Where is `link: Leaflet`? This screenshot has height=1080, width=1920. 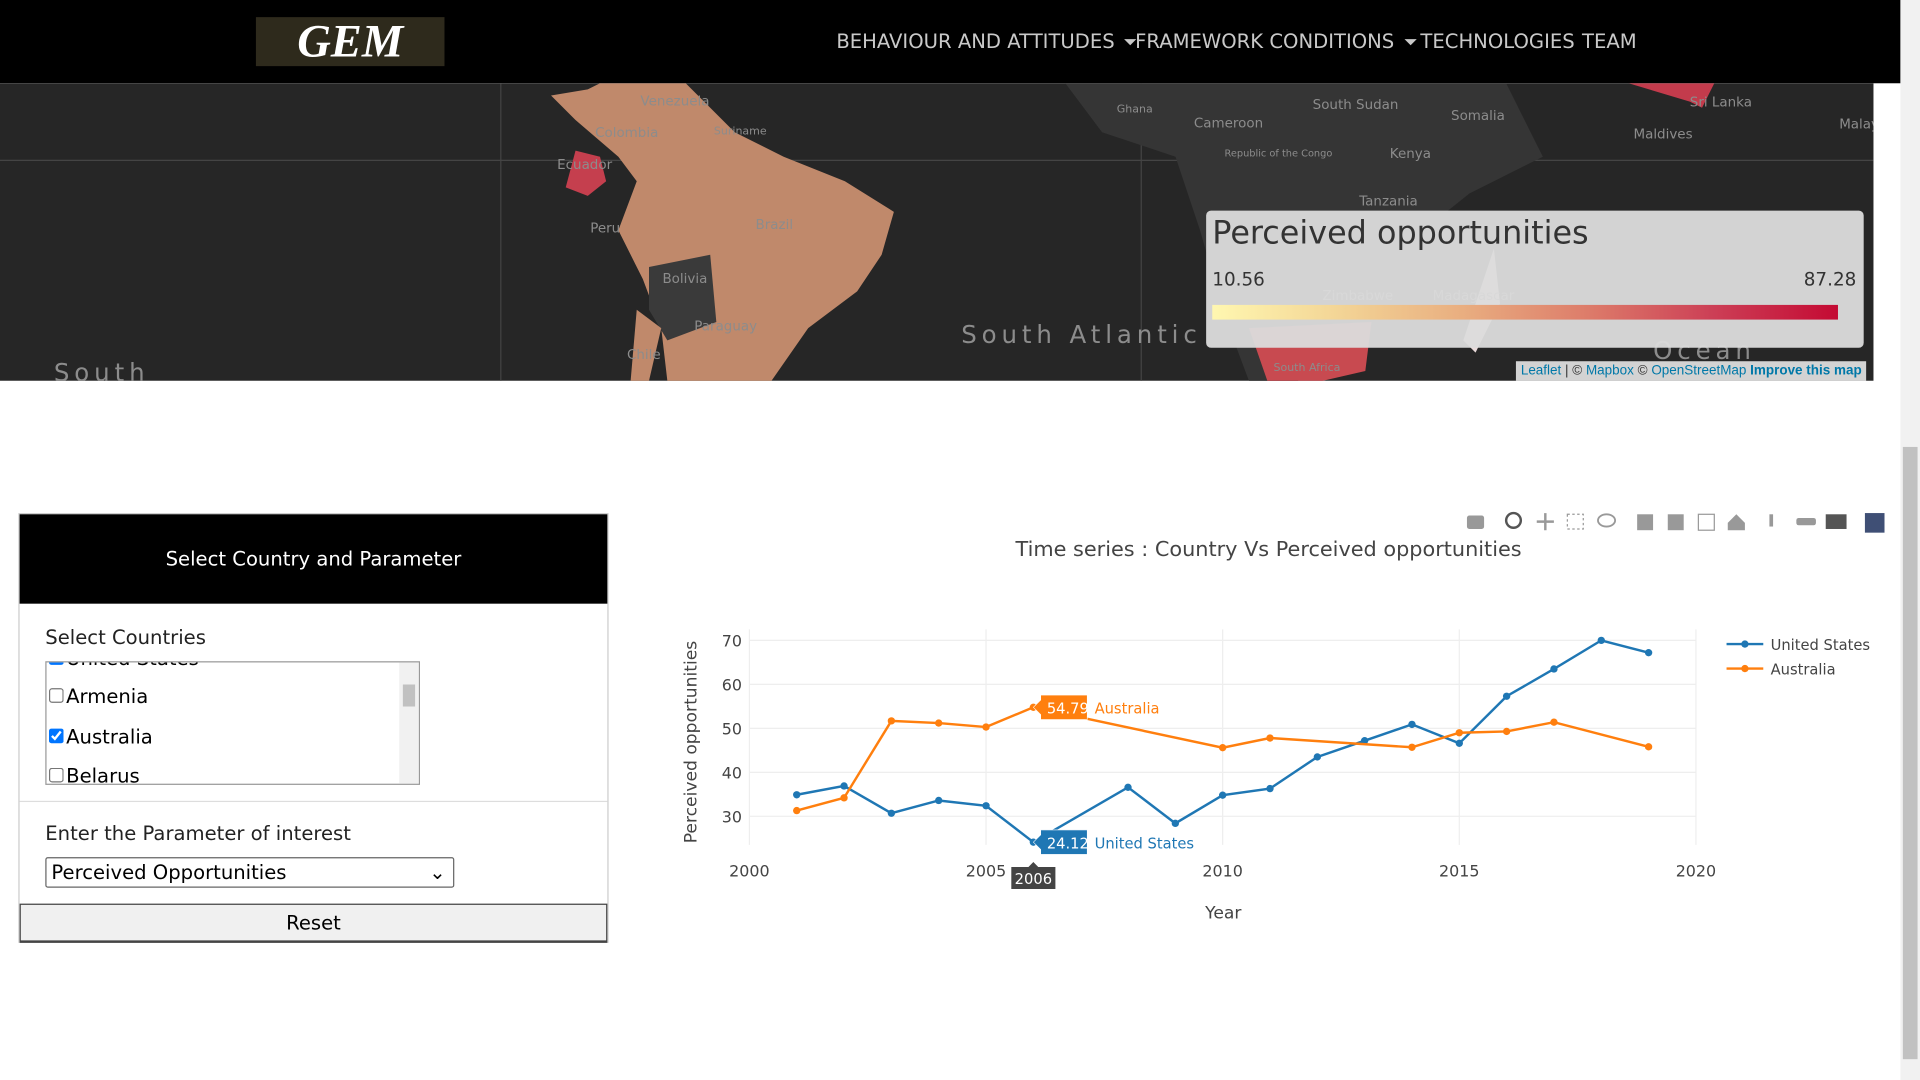
link: Leaflet is located at coordinates (1541, 371).